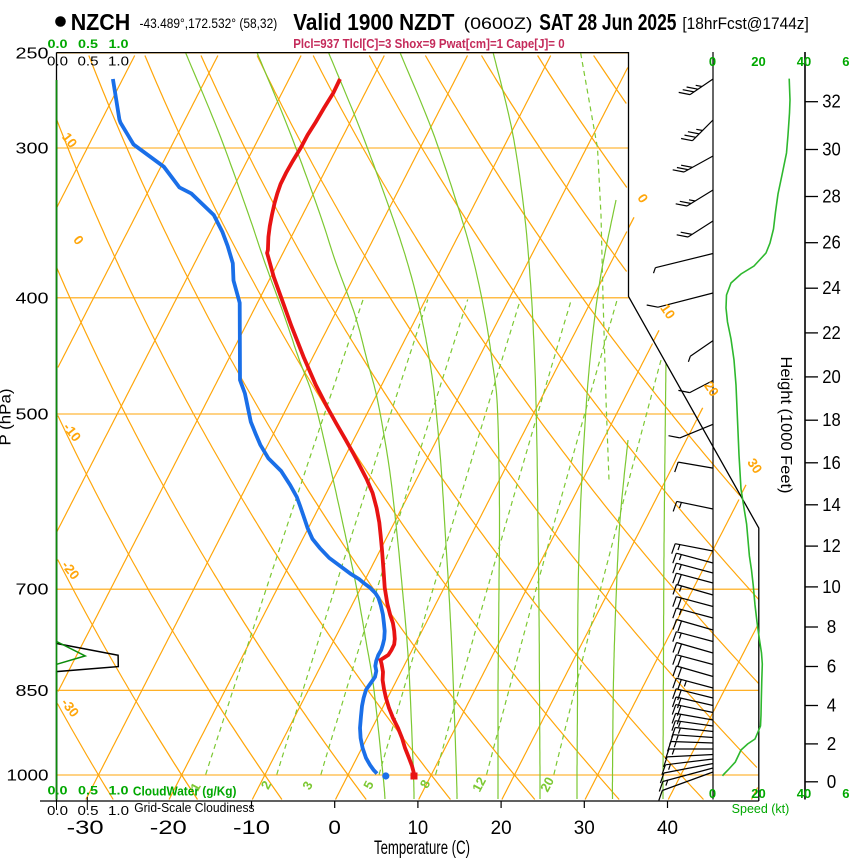  Describe the element at coordinates (32, 54) in the screenshot. I see `svg-text: 250` at that location.